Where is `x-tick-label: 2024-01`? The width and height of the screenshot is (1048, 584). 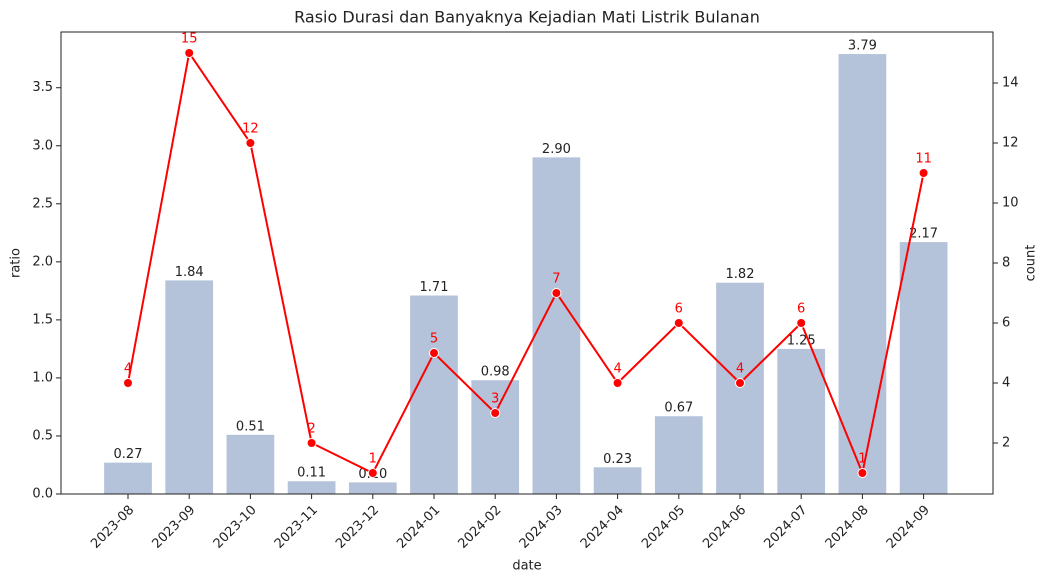
x-tick-label: 2024-01 is located at coordinates (418, 527).